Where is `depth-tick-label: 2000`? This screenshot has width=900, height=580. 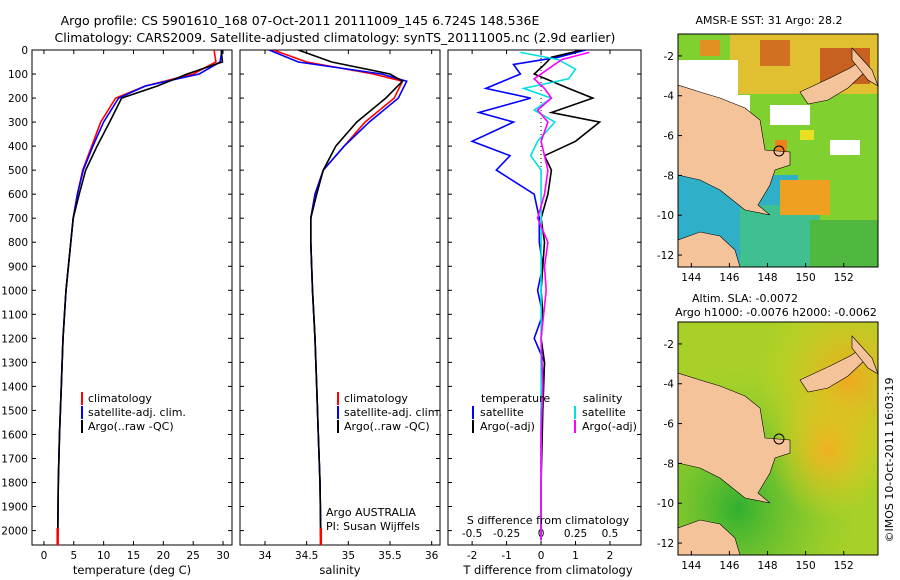
depth-tick-label: 2000 is located at coordinates (14, 532).